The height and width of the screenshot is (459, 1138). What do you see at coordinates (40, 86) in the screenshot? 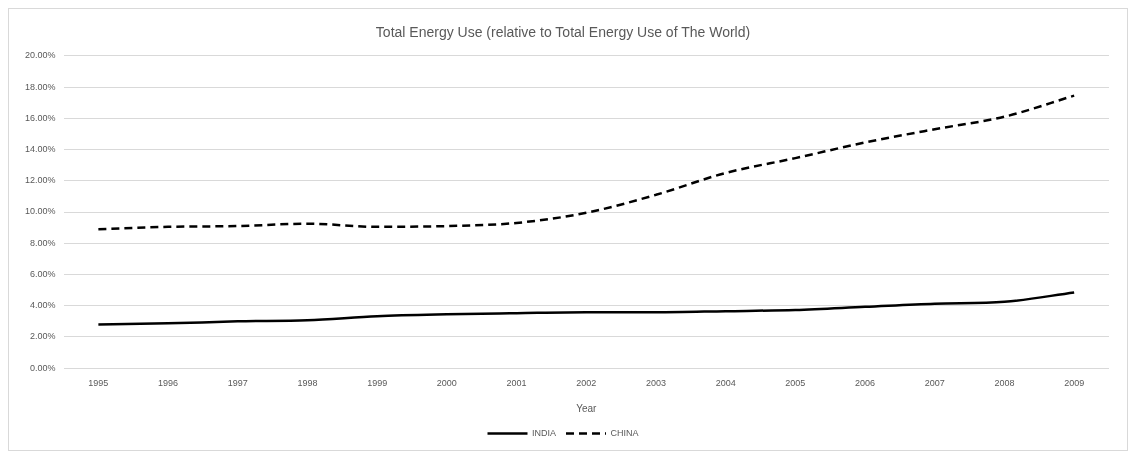
I see `y-tick-label: 18.00%` at bounding box center [40, 86].